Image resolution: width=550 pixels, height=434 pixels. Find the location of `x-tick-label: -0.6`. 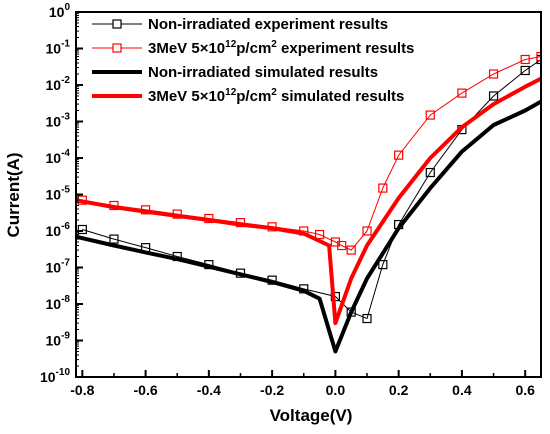

x-tick-label: -0.6 is located at coordinates (146, 390).